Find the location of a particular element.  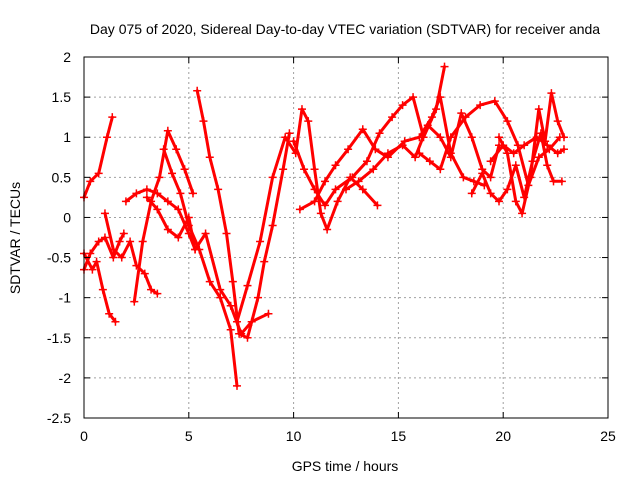

x-tick-label: 25 is located at coordinates (608, 436).